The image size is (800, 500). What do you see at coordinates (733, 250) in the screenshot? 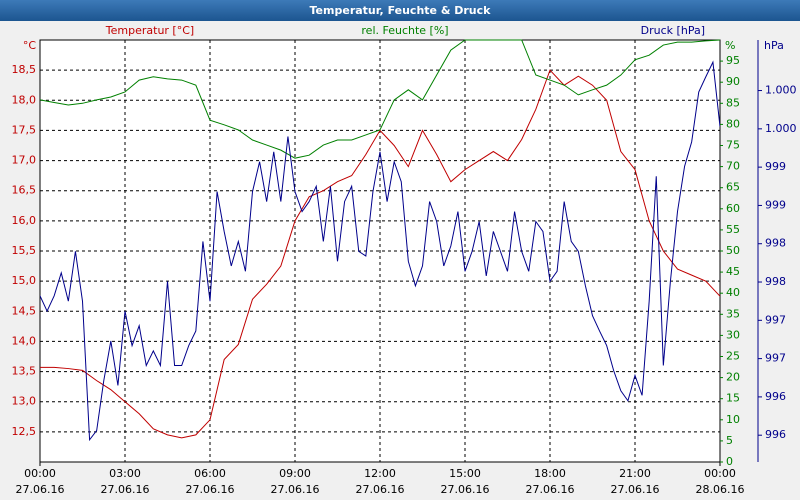
I see `y2-tick-label: 50` at bounding box center [733, 250].